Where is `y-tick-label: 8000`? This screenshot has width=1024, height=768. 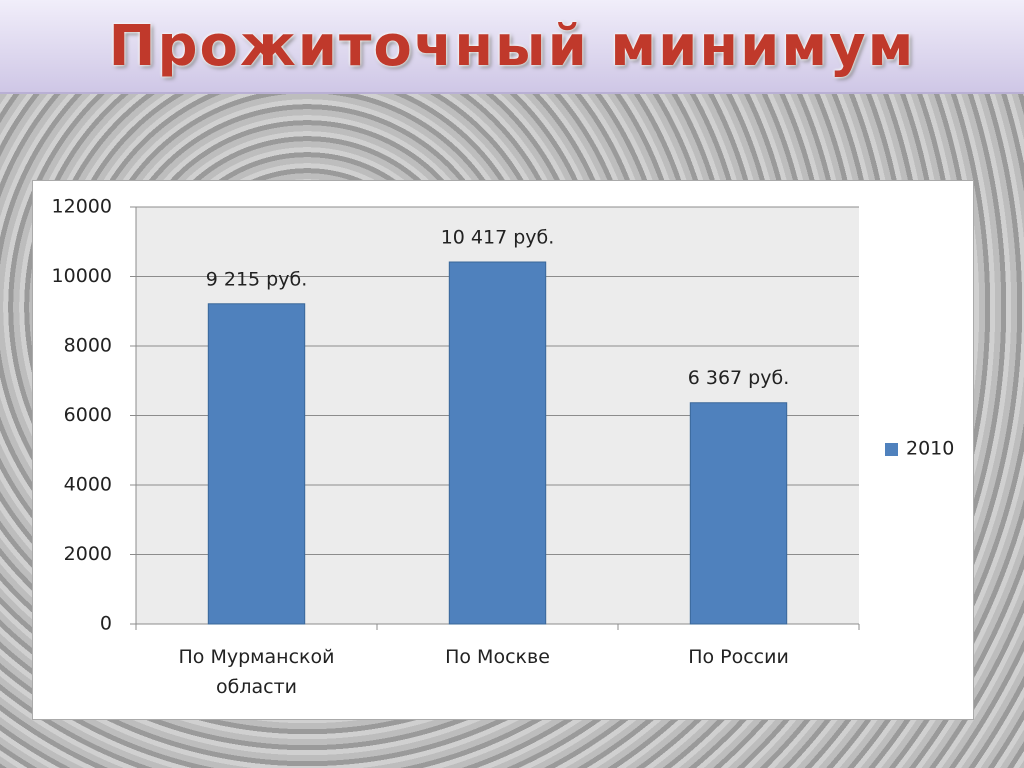
y-tick-label: 8000 is located at coordinates (88, 346).